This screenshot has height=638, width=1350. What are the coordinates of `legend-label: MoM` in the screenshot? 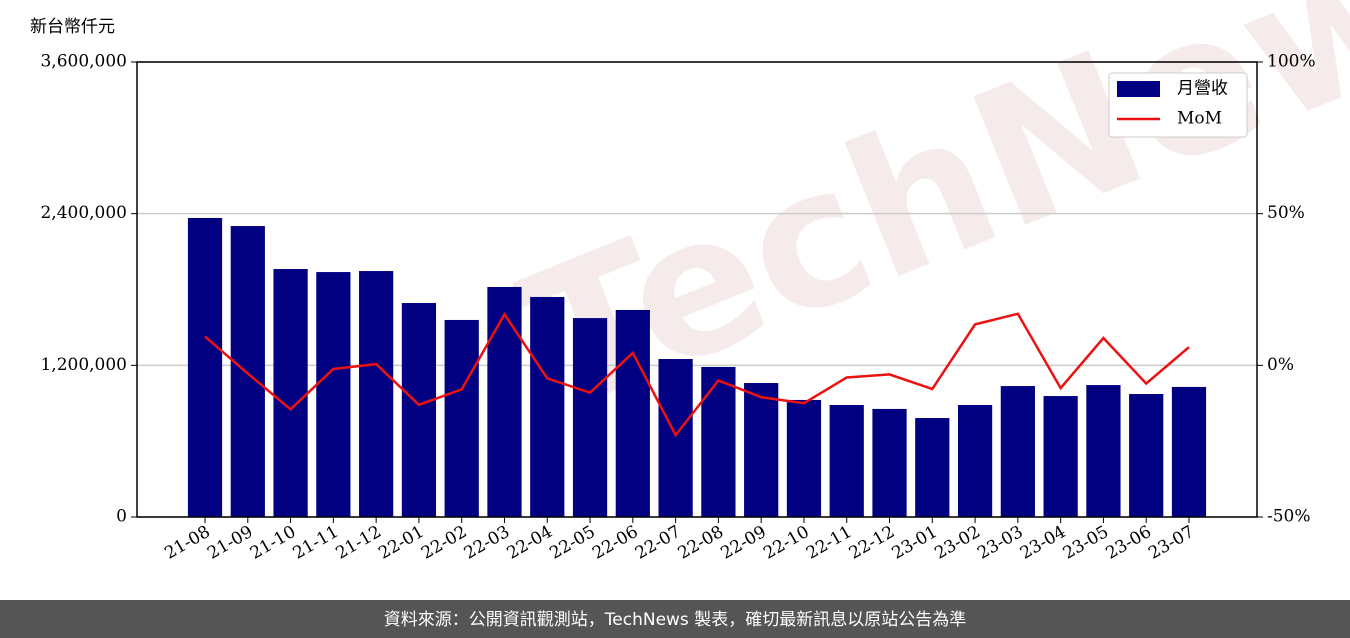 It's located at (1199, 119).